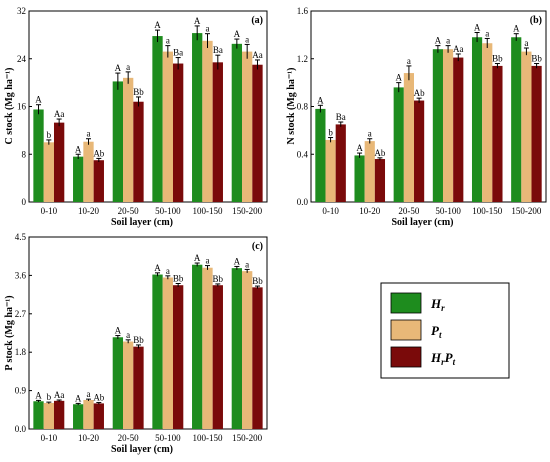 The image size is (550, 462). Describe the element at coordinates (21, 237) in the screenshot. I see `y-tick-label: 4.5` at that location.